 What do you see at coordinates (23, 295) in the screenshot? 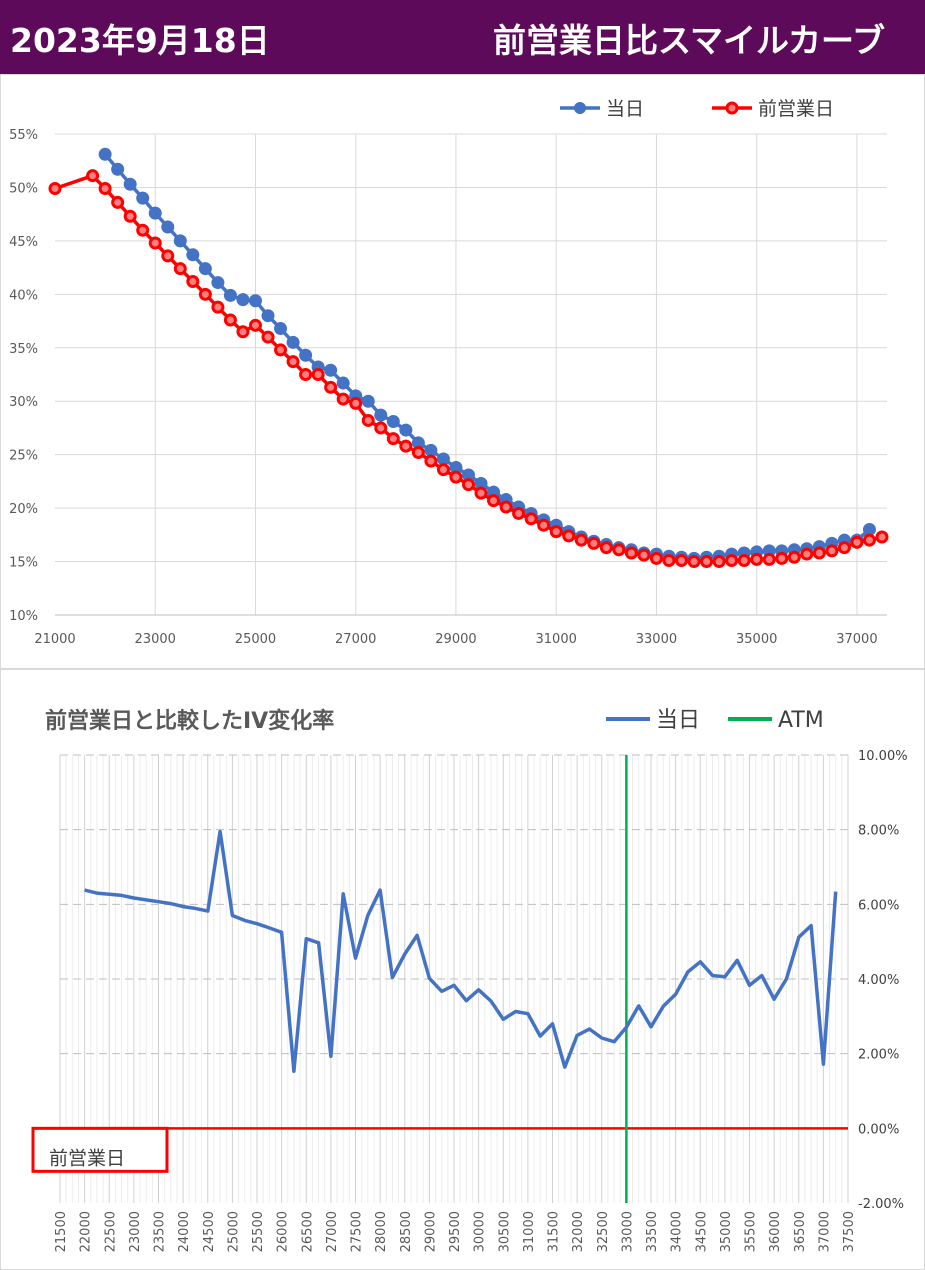
I see `y-tick-label: 40%` at bounding box center [23, 295].